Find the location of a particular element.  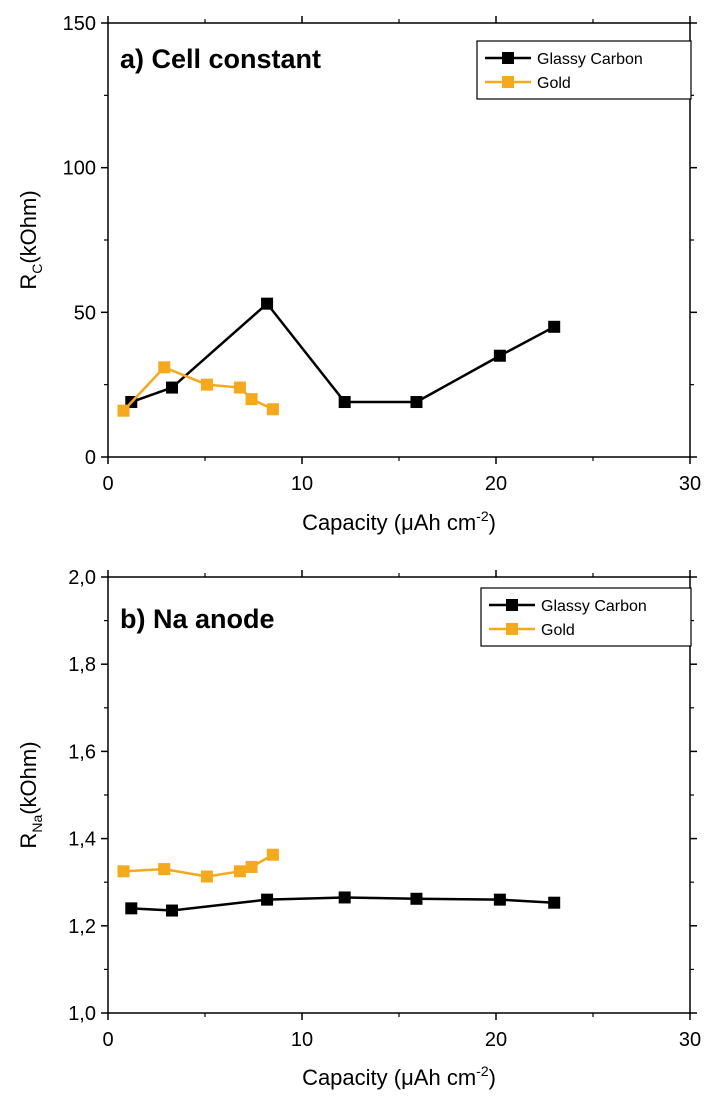

y-tick-label: 1,6 is located at coordinates (82, 752).